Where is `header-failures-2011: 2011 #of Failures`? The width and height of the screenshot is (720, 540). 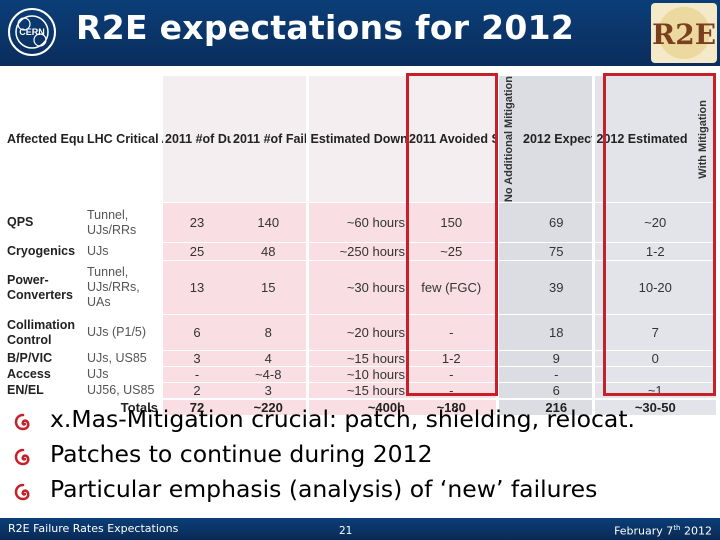 header-failures-2011: 2011 #of Failures is located at coordinates (269, 139).